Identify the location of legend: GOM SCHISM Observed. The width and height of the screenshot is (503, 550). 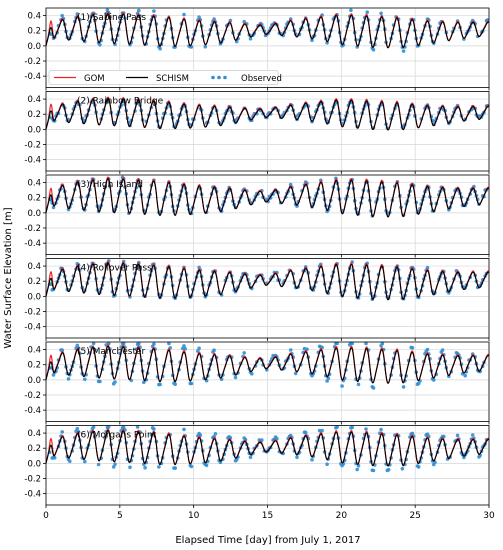
(165, 77).